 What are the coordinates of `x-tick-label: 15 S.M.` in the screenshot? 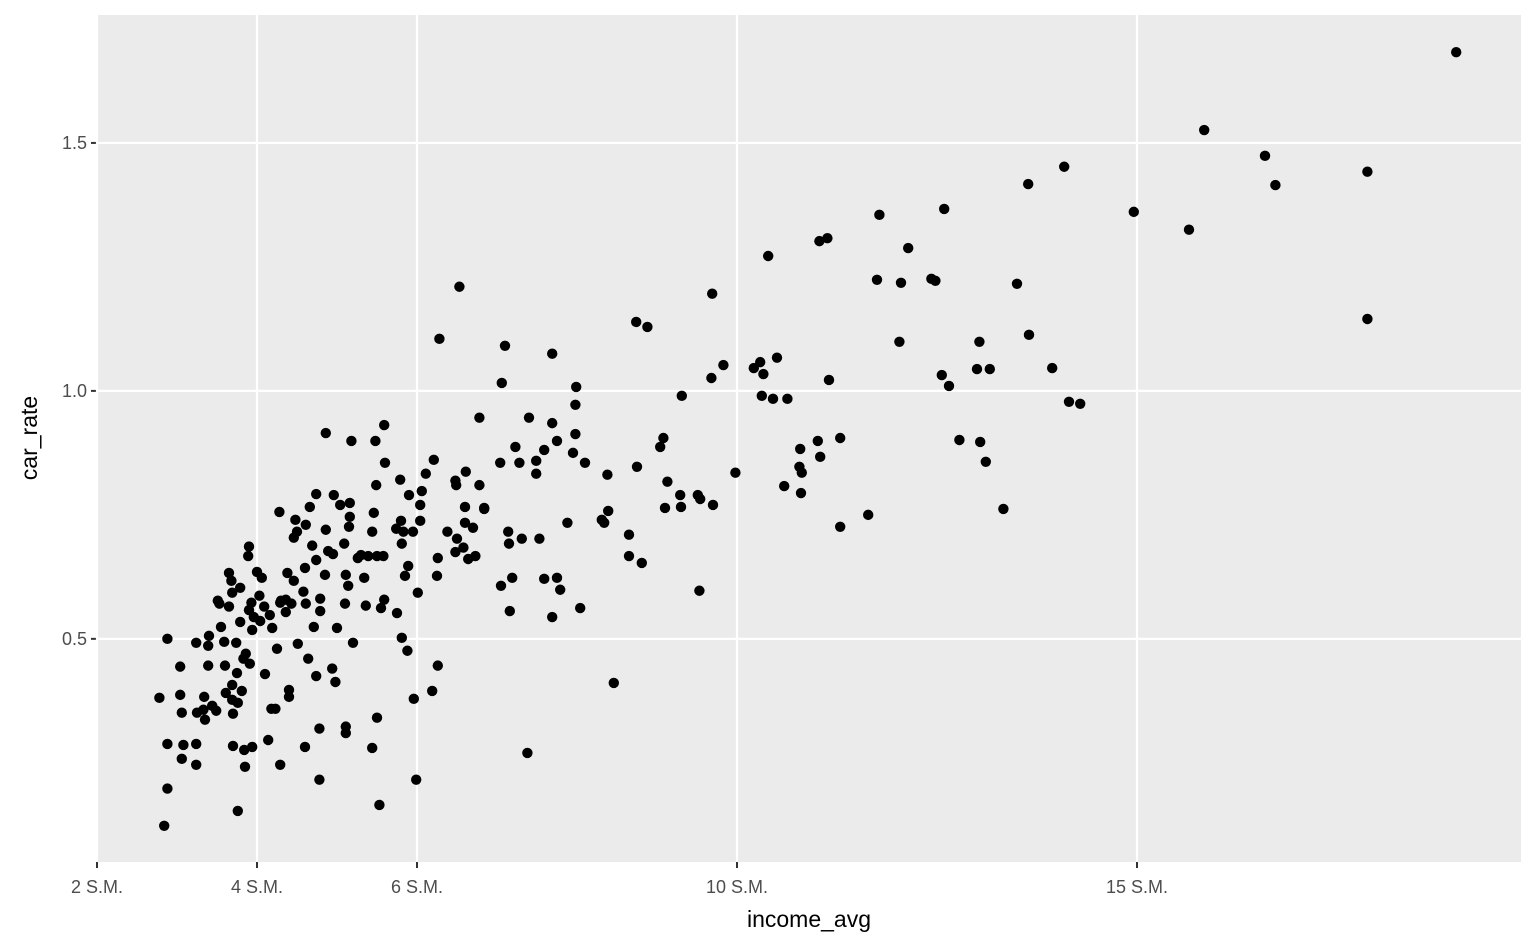 It's located at (1137, 887).